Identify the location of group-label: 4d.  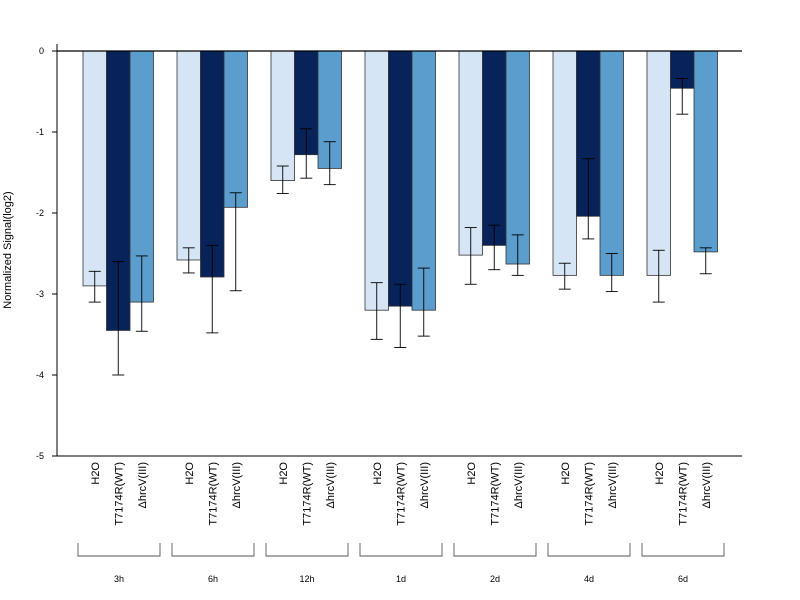
(589, 579).